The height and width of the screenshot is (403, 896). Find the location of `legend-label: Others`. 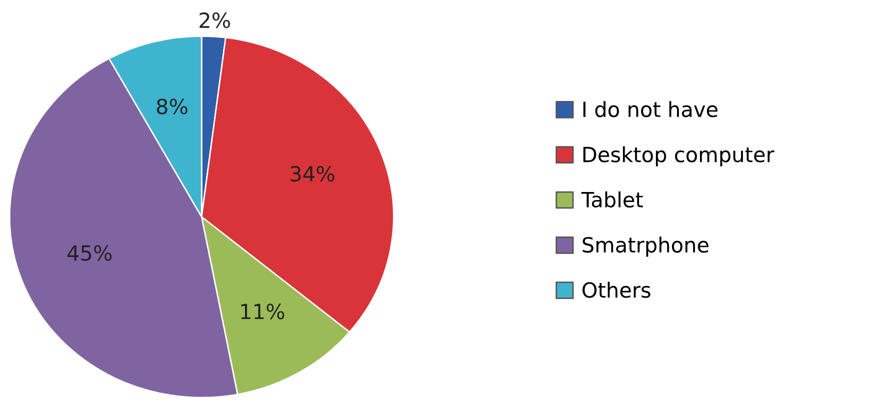

legend-label: Others is located at coordinates (616, 290).